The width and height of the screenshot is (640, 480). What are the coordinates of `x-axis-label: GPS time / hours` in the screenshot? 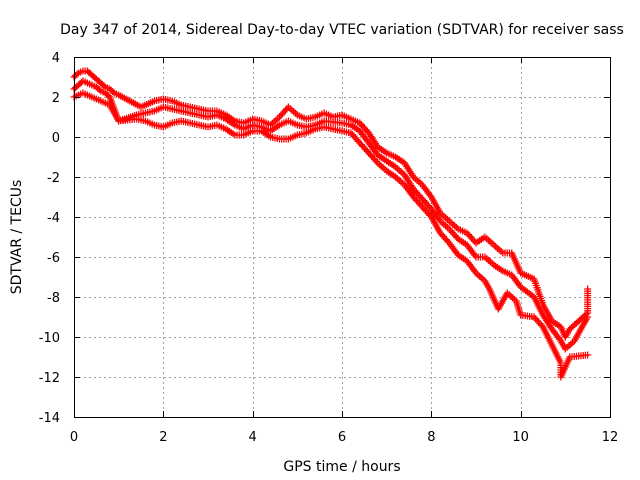 It's located at (341, 467).